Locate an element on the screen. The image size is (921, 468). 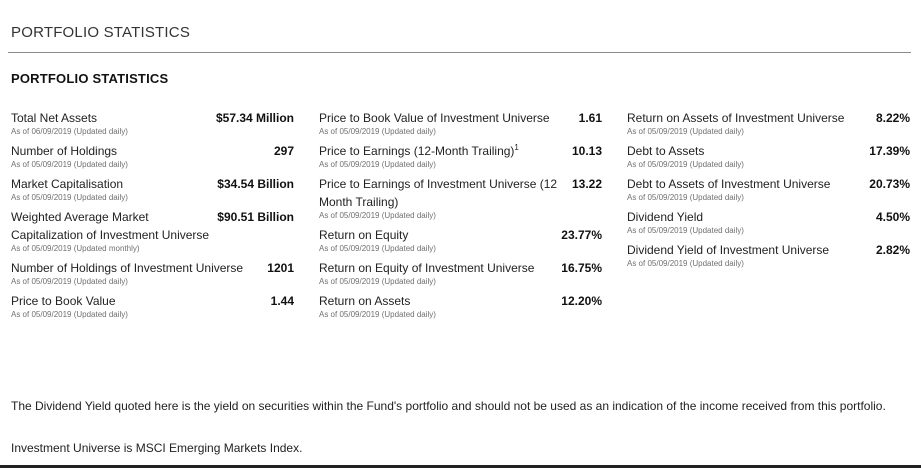
stat-value: 12.20% is located at coordinates (581, 301).